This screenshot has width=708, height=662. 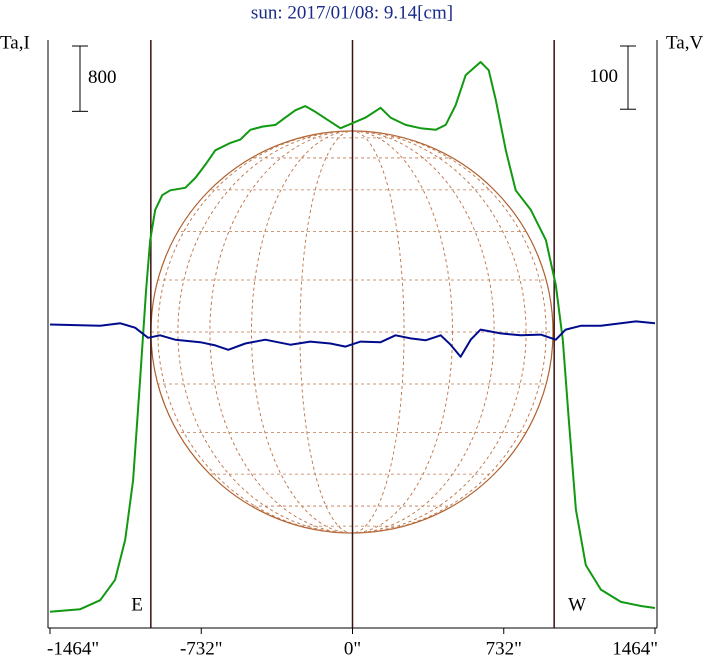 I want to click on x-tick-label: -1464", so click(x=73, y=648).